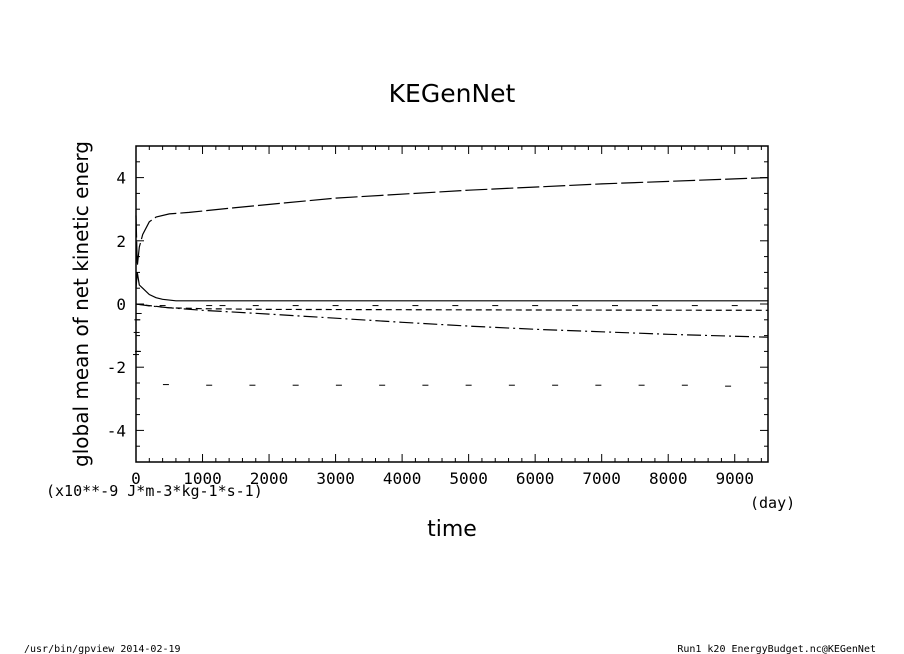 The image size is (904, 654). What do you see at coordinates (269, 478) in the screenshot?
I see `x-tick-label: 2000` at bounding box center [269, 478].